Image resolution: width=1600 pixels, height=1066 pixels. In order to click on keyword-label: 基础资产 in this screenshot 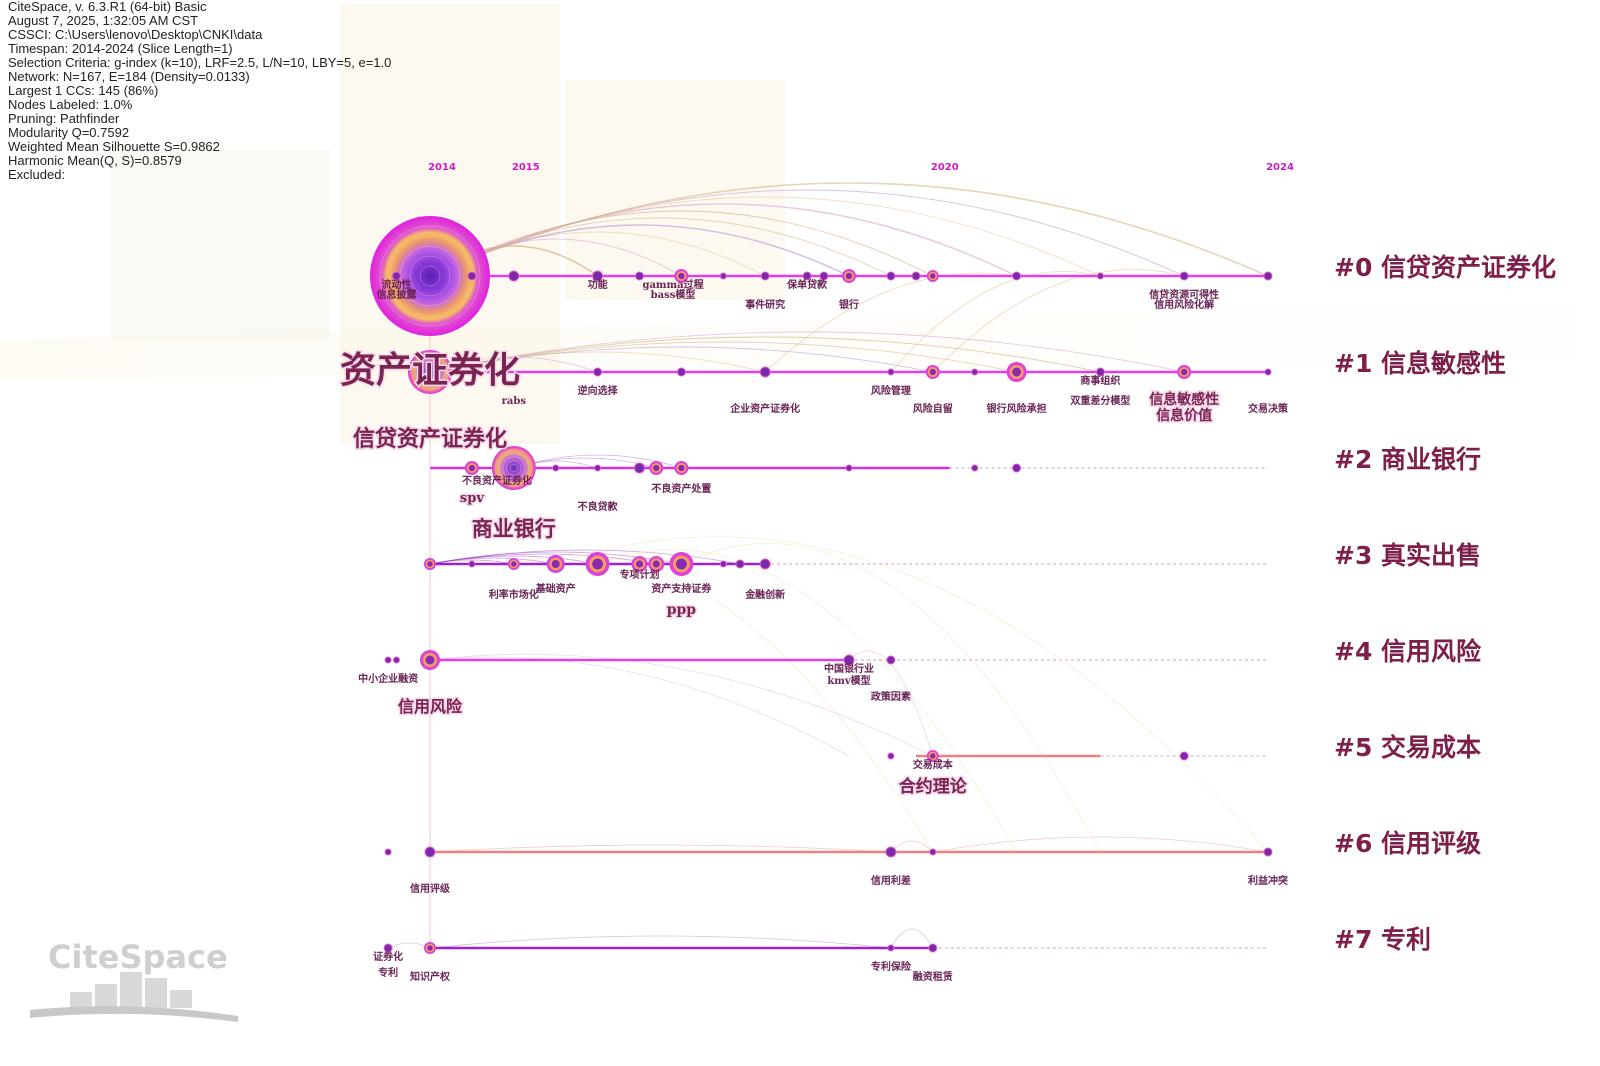, I will do `click(555, 588)`.